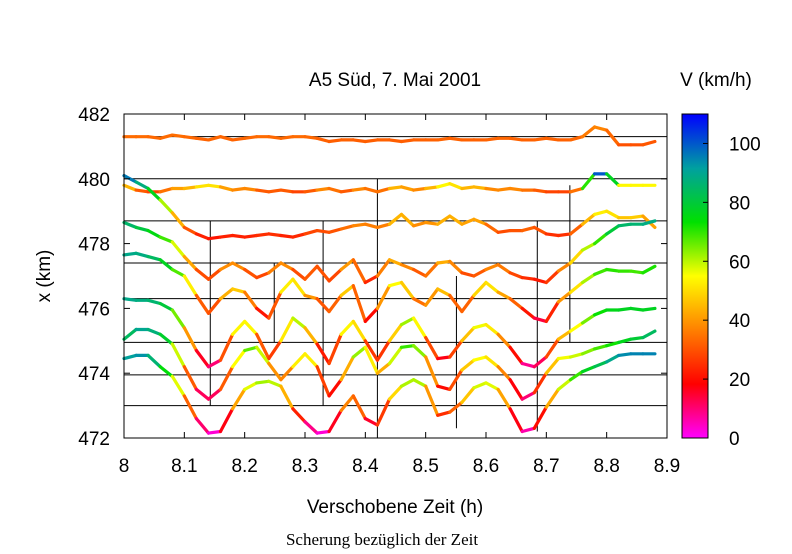 The width and height of the screenshot is (792, 554). What do you see at coordinates (546, 466) in the screenshot?
I see `x-tick-label: 8.7` at bounding box center [546, 466].